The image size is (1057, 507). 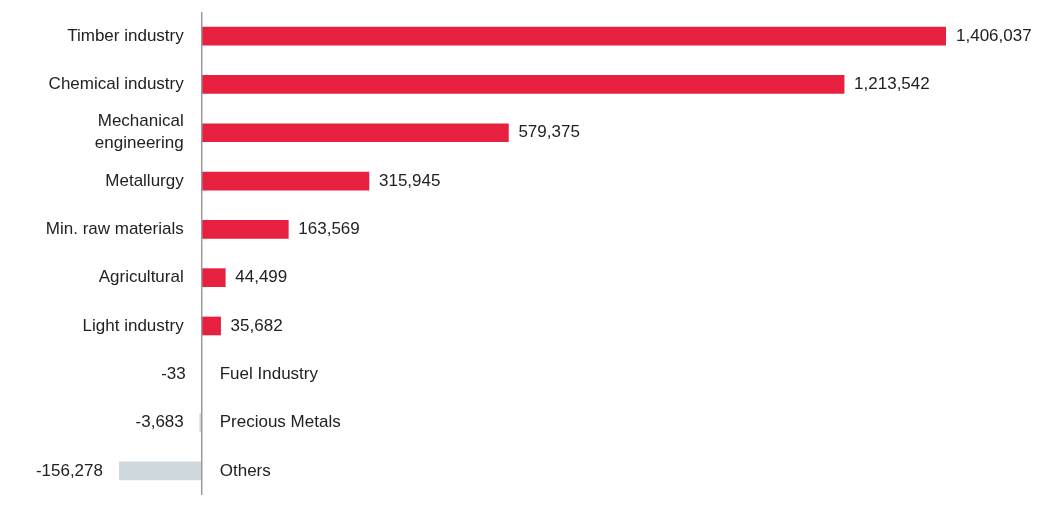 I want to click on y-tick-label: Min. raw materials, so click(x=114, y=229).